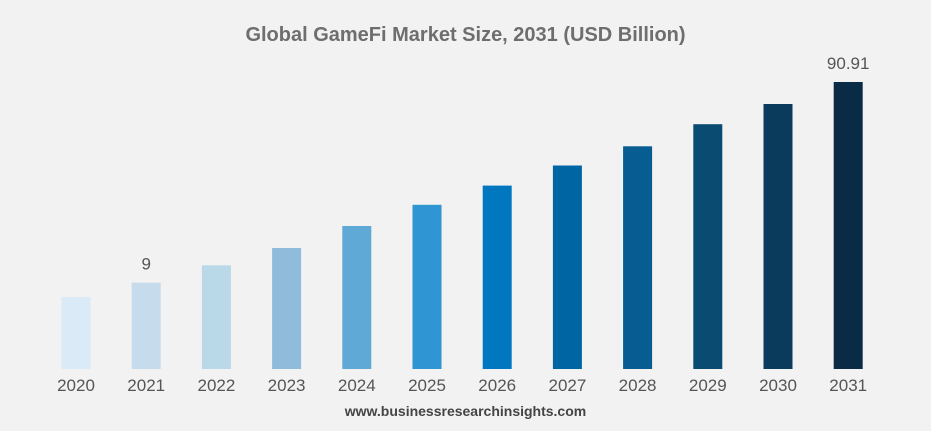  What do you see at coordinates (465, 411) in the screenshot?
I see `source-footer: www.businessresearchinsights.com` at bounding box center [465, 411].